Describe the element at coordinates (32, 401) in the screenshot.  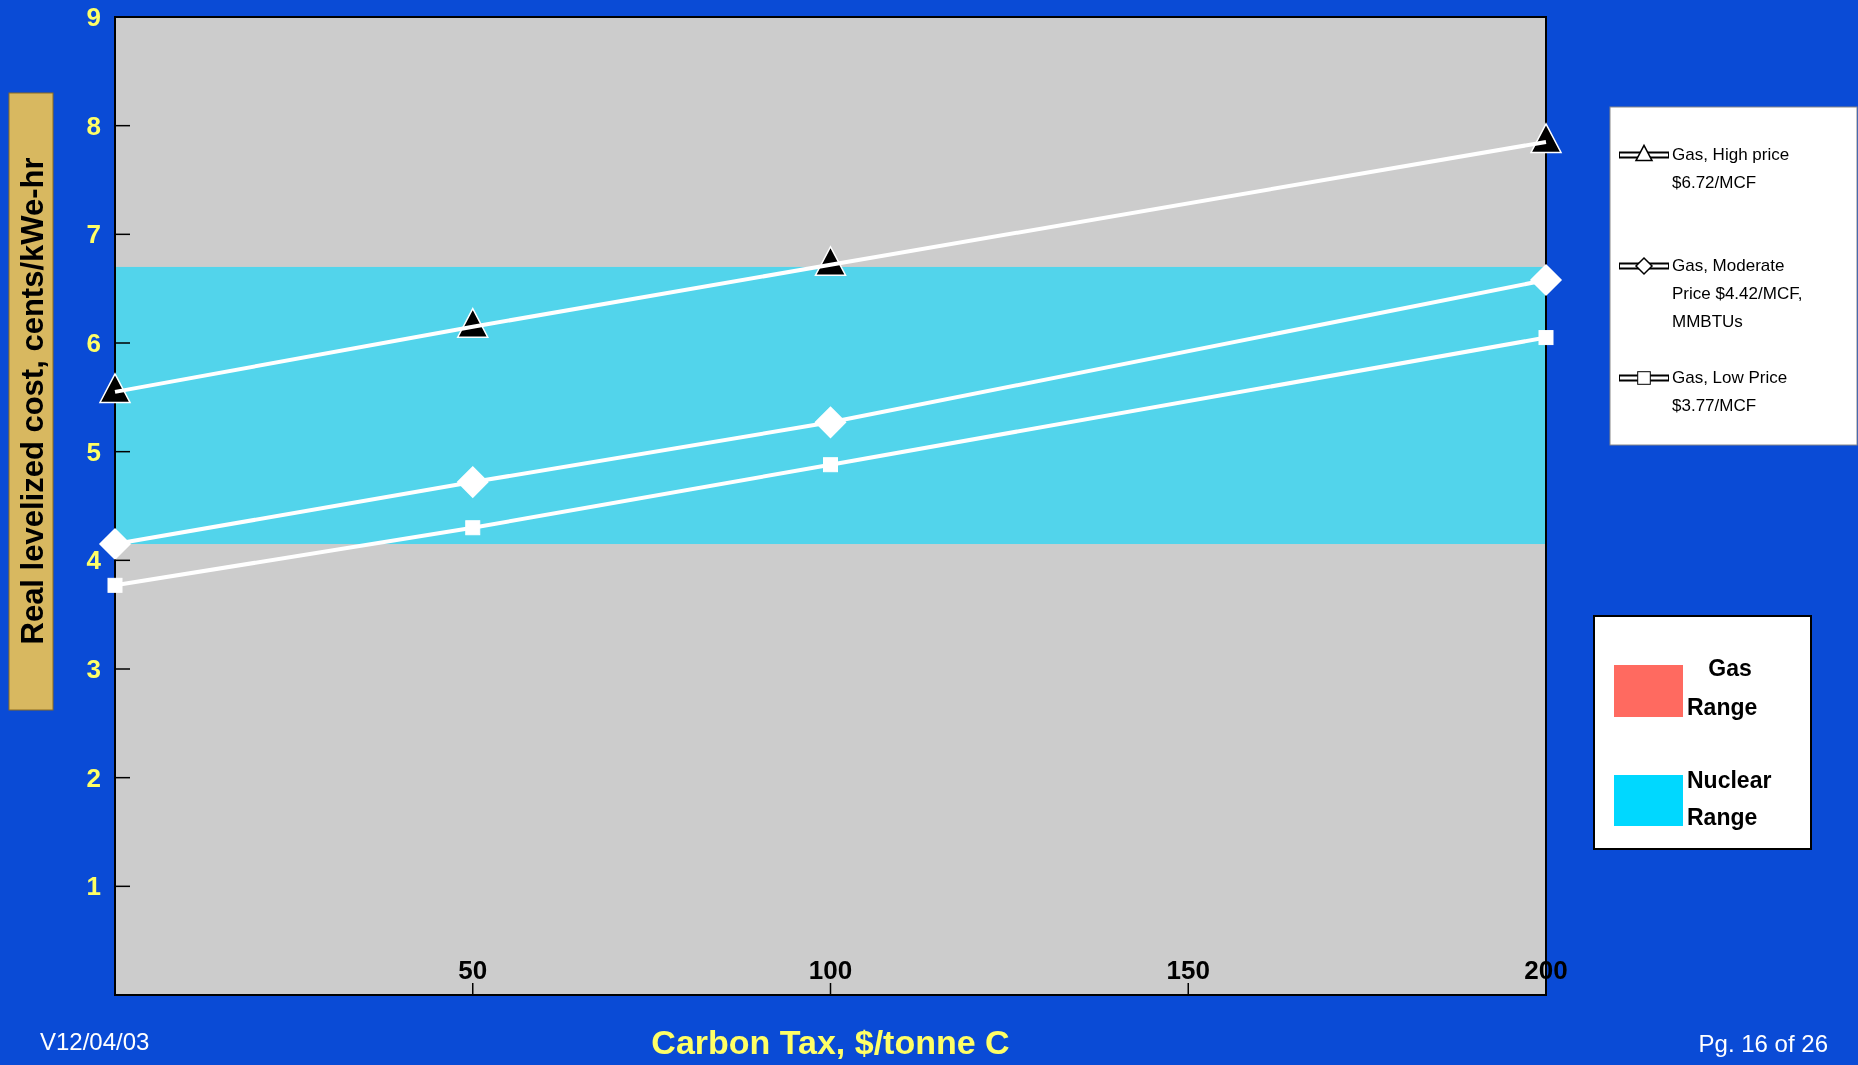
I see `y-axis-title: Real levelized cost, cents/kWe-hr` at that location.